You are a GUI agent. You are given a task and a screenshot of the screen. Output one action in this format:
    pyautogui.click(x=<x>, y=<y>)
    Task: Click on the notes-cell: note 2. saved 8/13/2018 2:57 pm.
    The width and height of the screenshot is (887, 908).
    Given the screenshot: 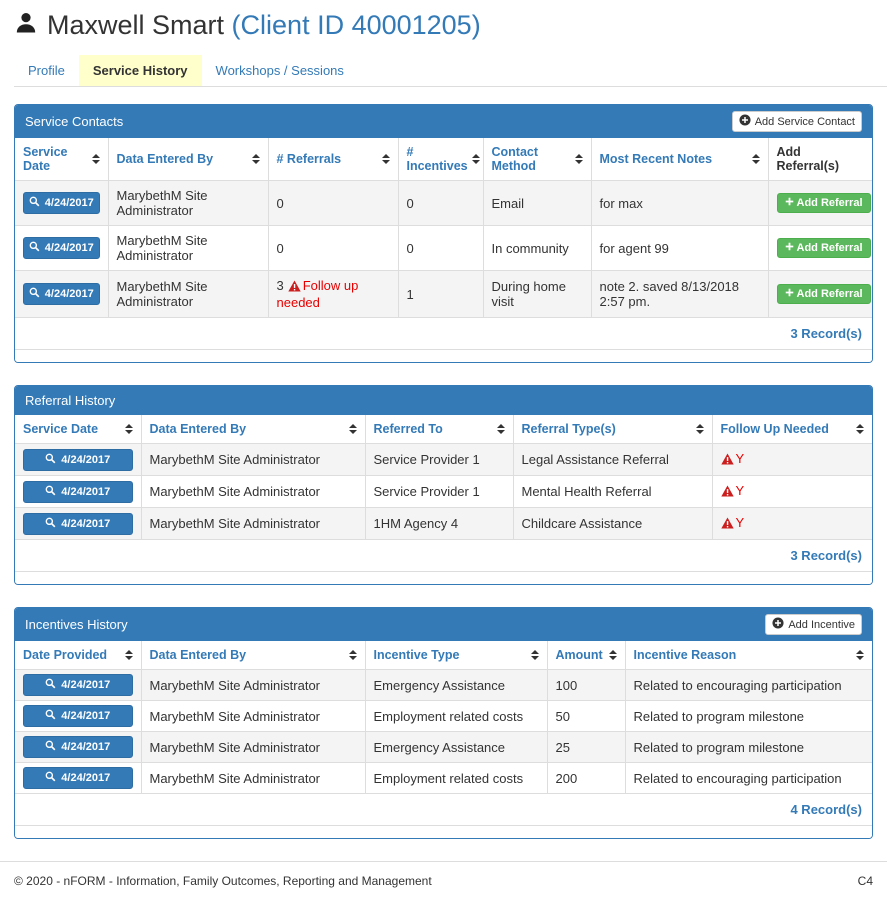 What is the action you would take?
    pyautogui.click(x=680, y=294)
    